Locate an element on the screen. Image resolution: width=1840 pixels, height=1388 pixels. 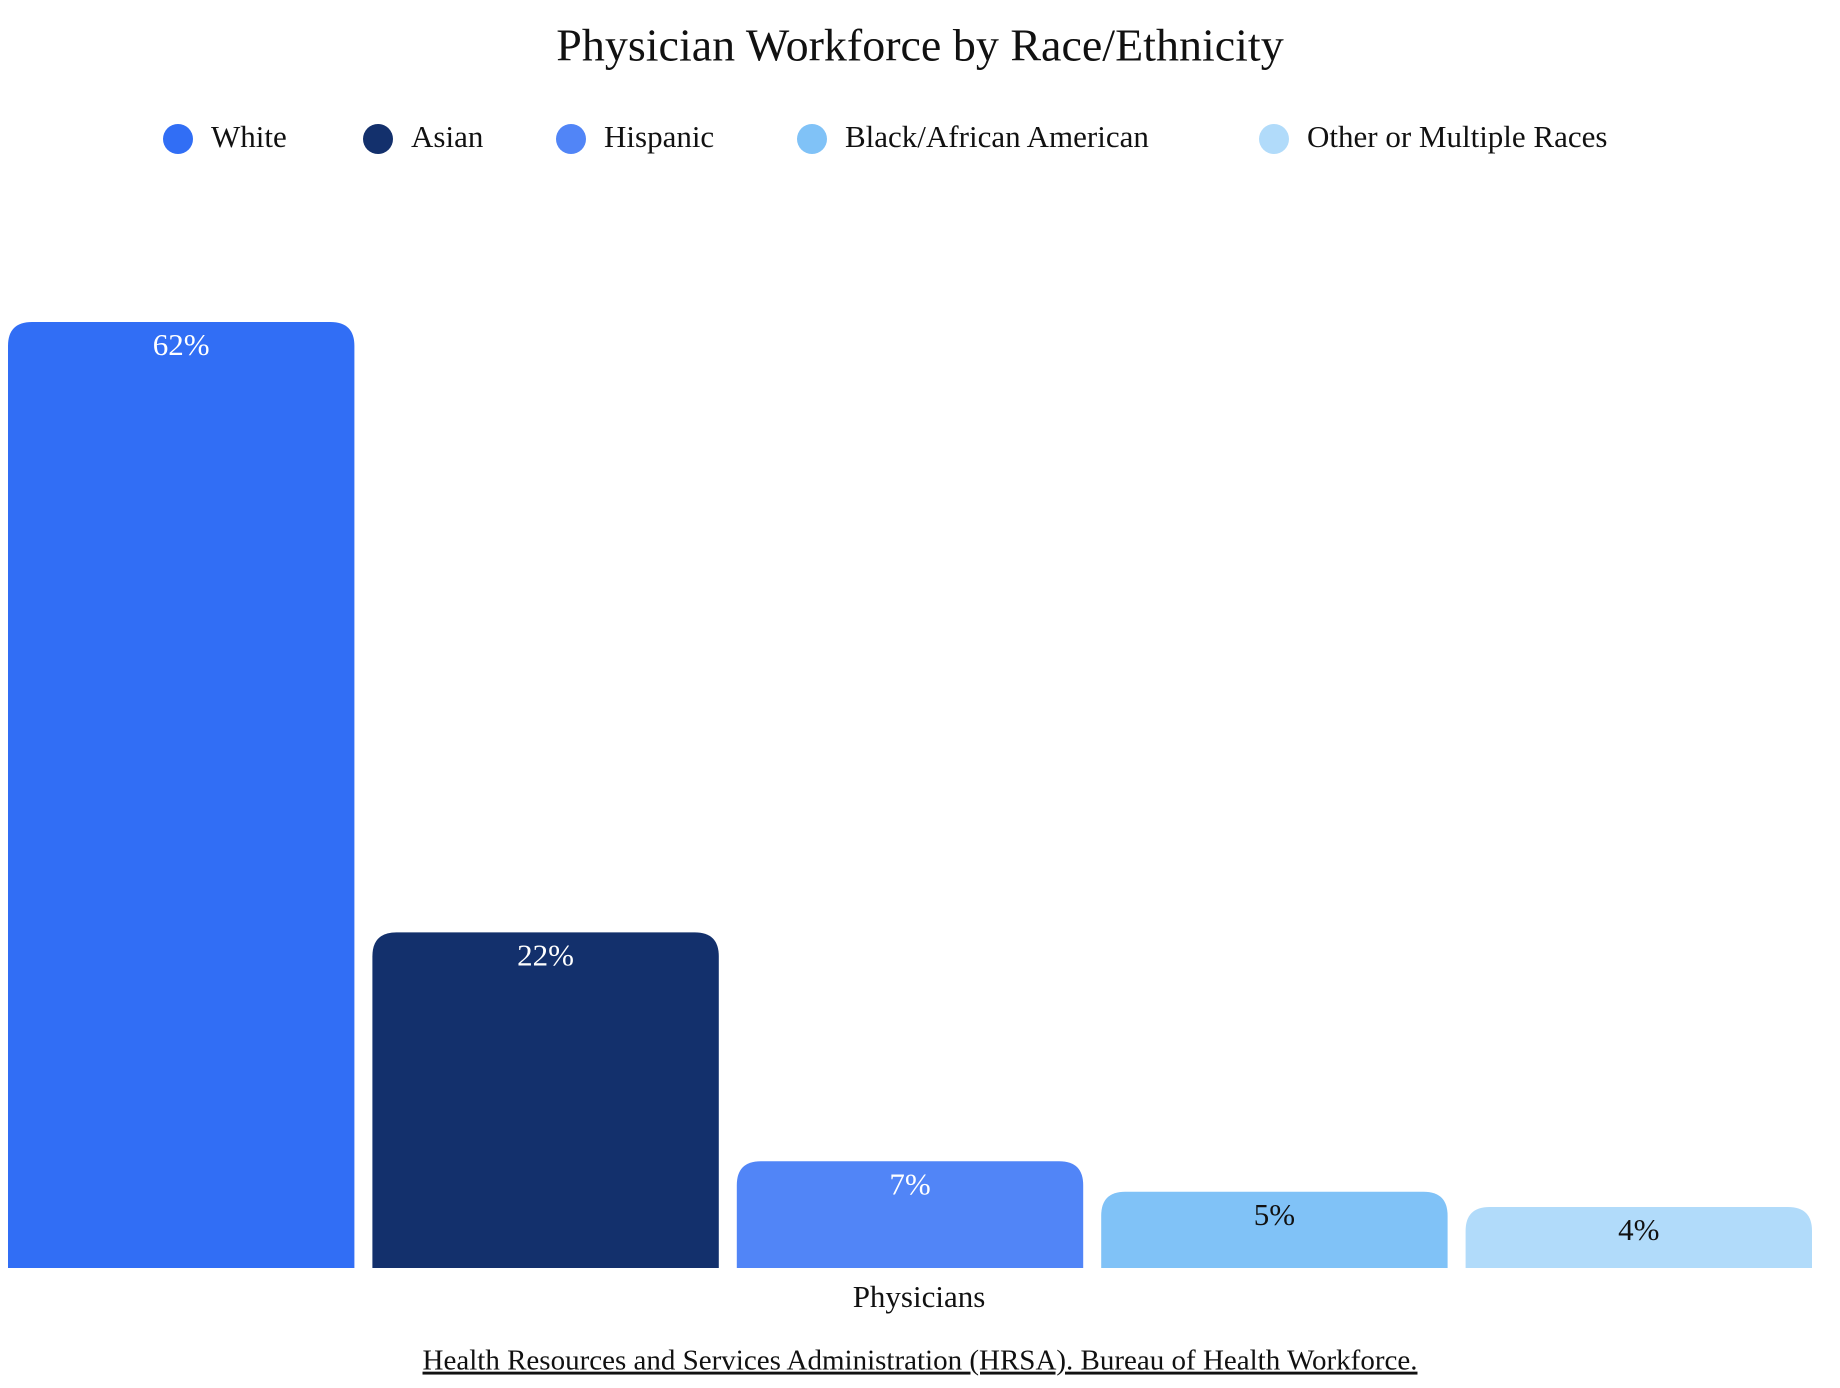
chart-title: Physician Workforce by Race/Ethnicity is located at coordinates (919, 45).